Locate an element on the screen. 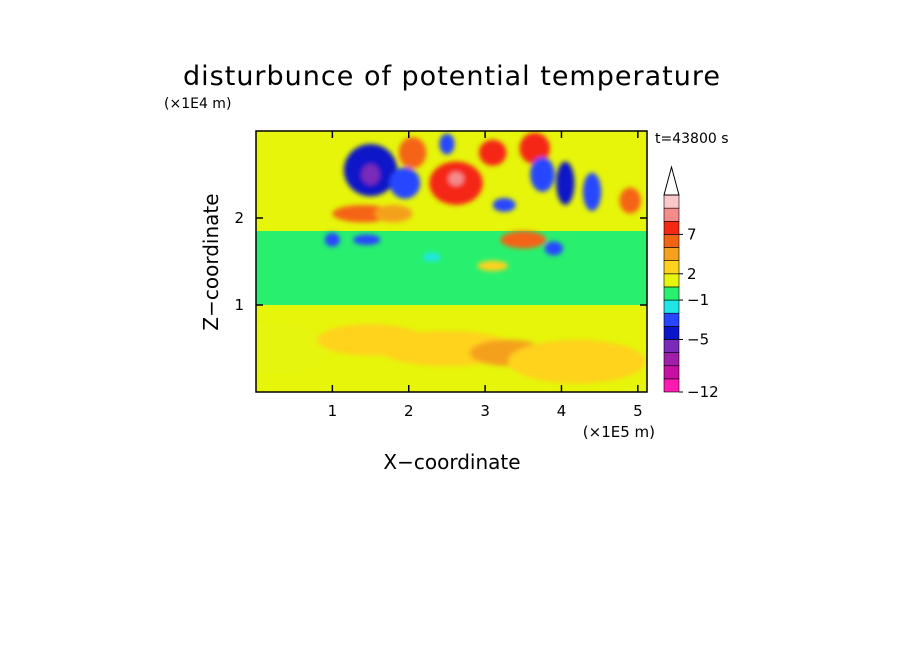 The image size is (904, 654). colorbar-label-1: −5 is located at coordinates (698, 339).